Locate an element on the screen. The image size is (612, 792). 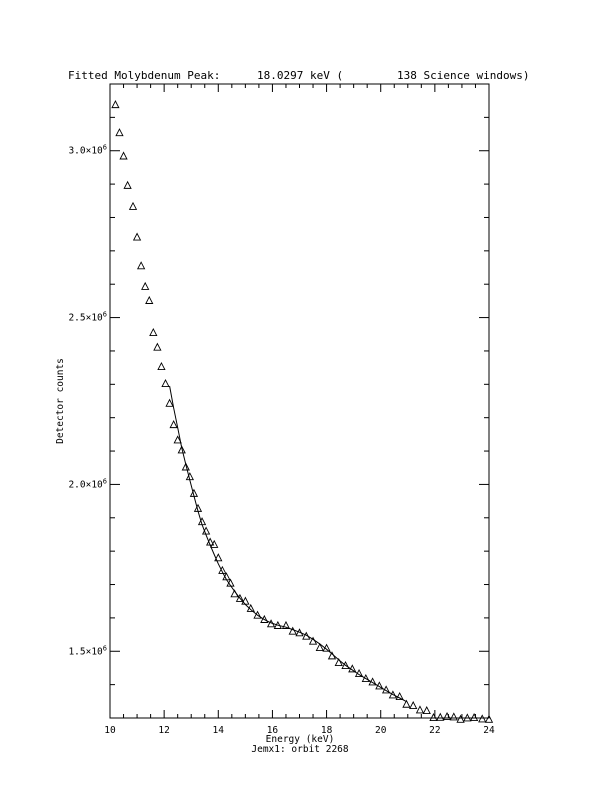
x-axis-label: Energy (keV) is located at coordinates (300, 739).